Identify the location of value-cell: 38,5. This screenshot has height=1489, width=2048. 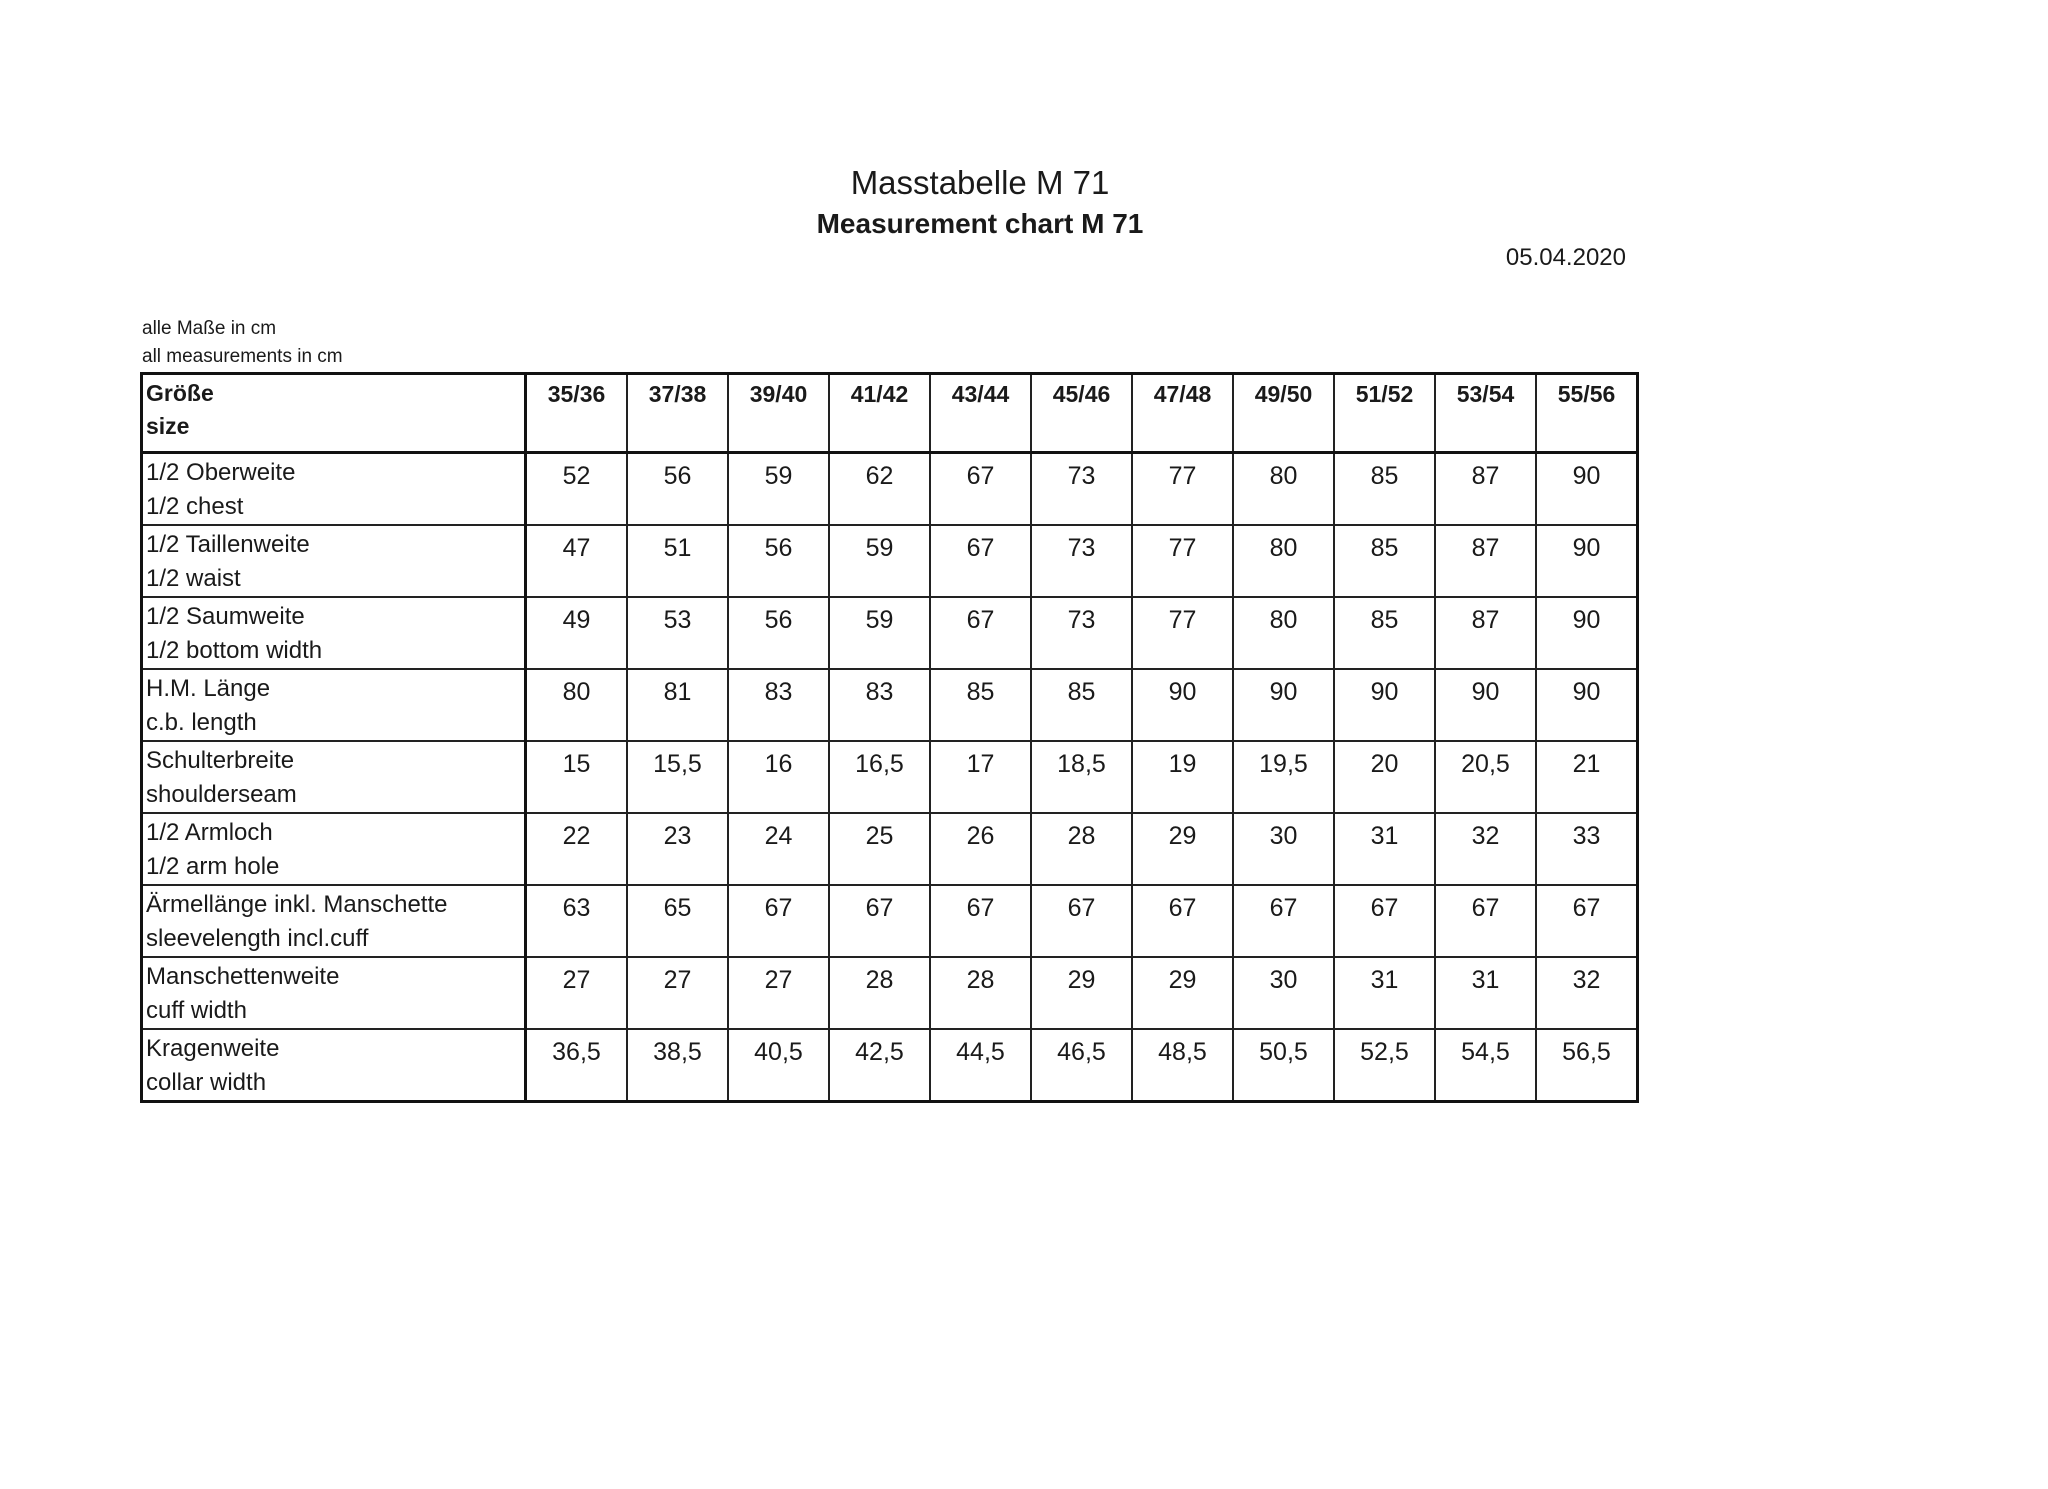
(677, 1065).